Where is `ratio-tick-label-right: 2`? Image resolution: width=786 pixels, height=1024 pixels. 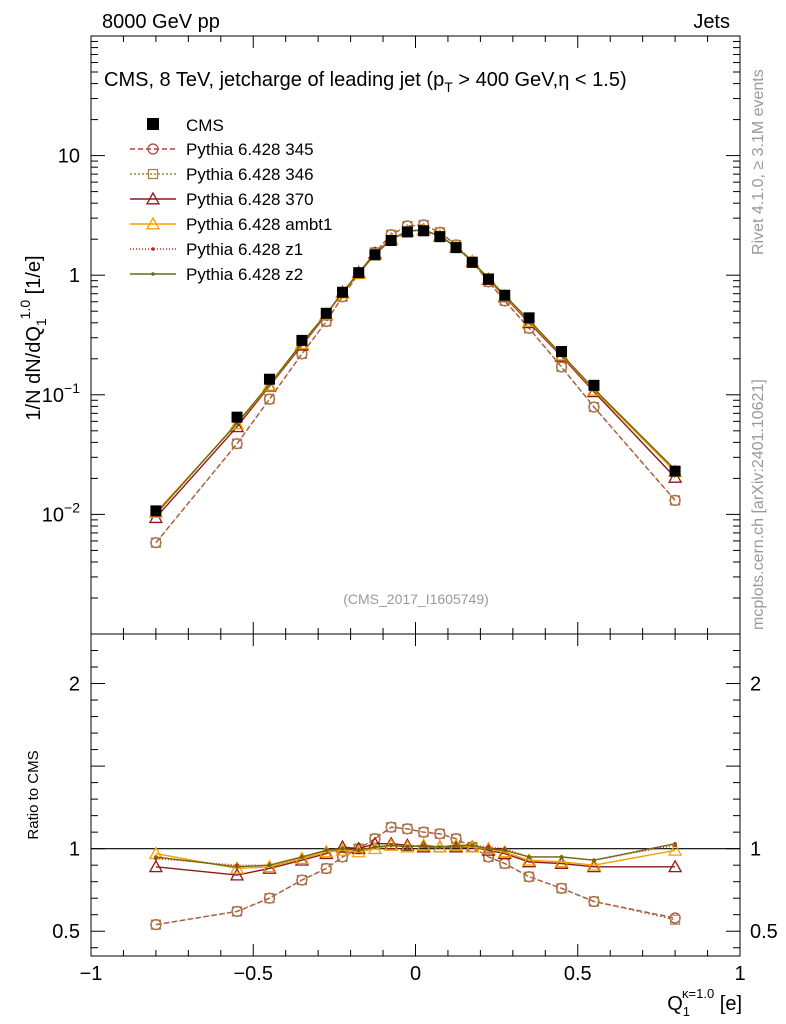 ratio-tick-label-right: 2 is located at coordinates (755, 685).